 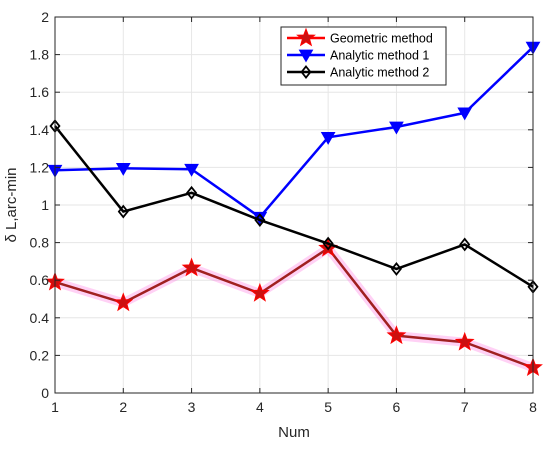 I want to click on legend-item: Analytic method 1, so click(x=358, y=56).